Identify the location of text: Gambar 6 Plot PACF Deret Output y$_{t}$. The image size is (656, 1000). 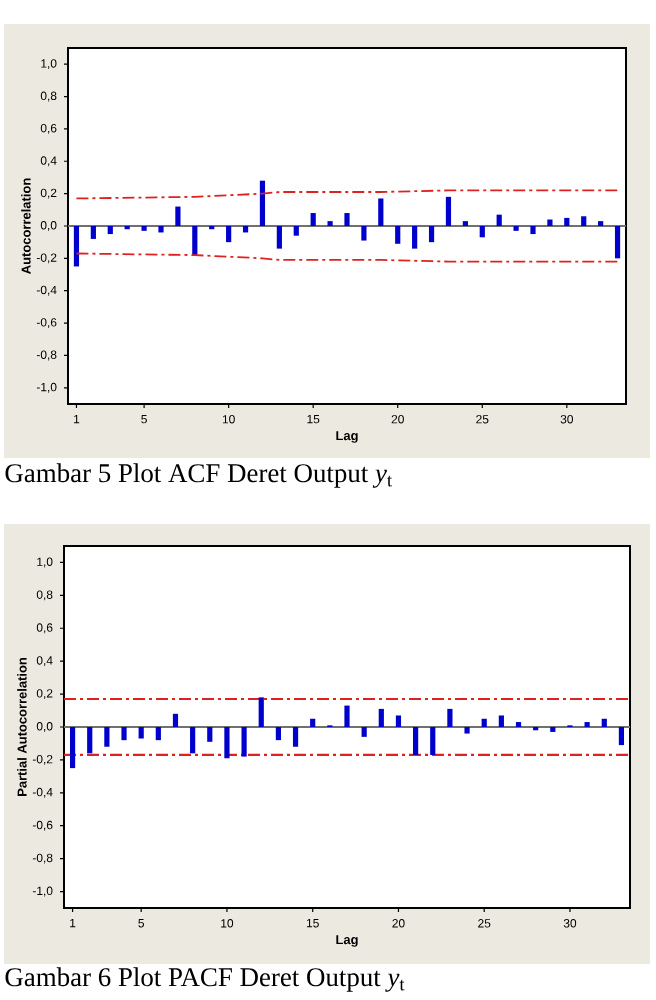
(205, 979).